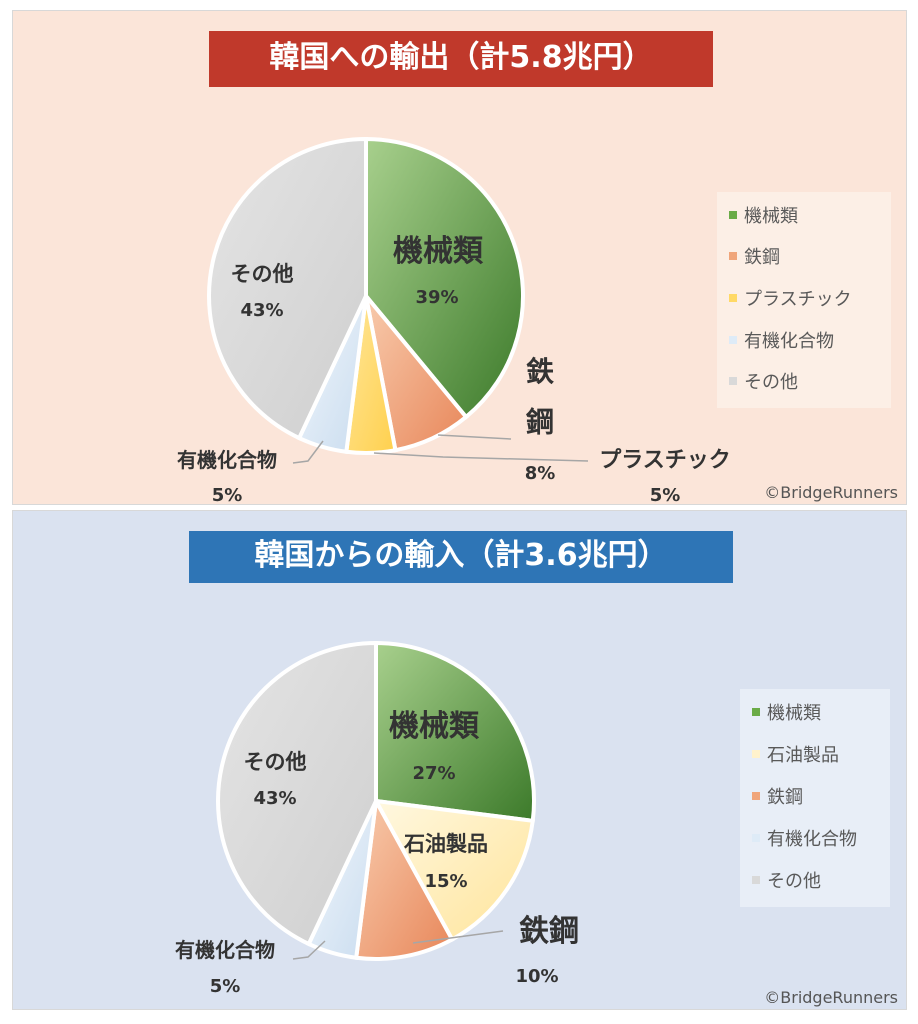  What do you see at coordinates (815, 798) in the screenshot?
I see `import-legend: 機械類 石油製品 鉄鋼 有機化合物 その他` at bounding box center [815, 798].